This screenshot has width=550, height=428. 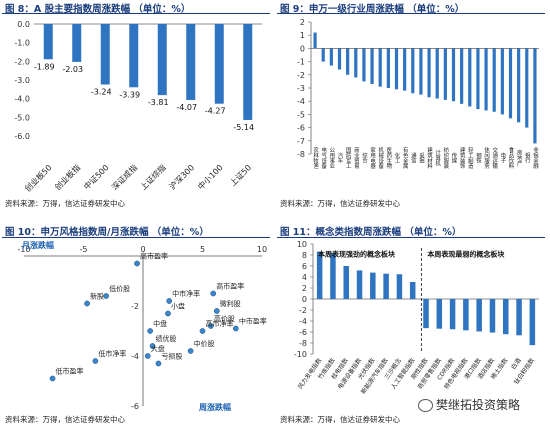 What do you see at coordinates (84, 249) in the screenshot?
I see `x-tick-label: -5` at bounding box center [84, 249].